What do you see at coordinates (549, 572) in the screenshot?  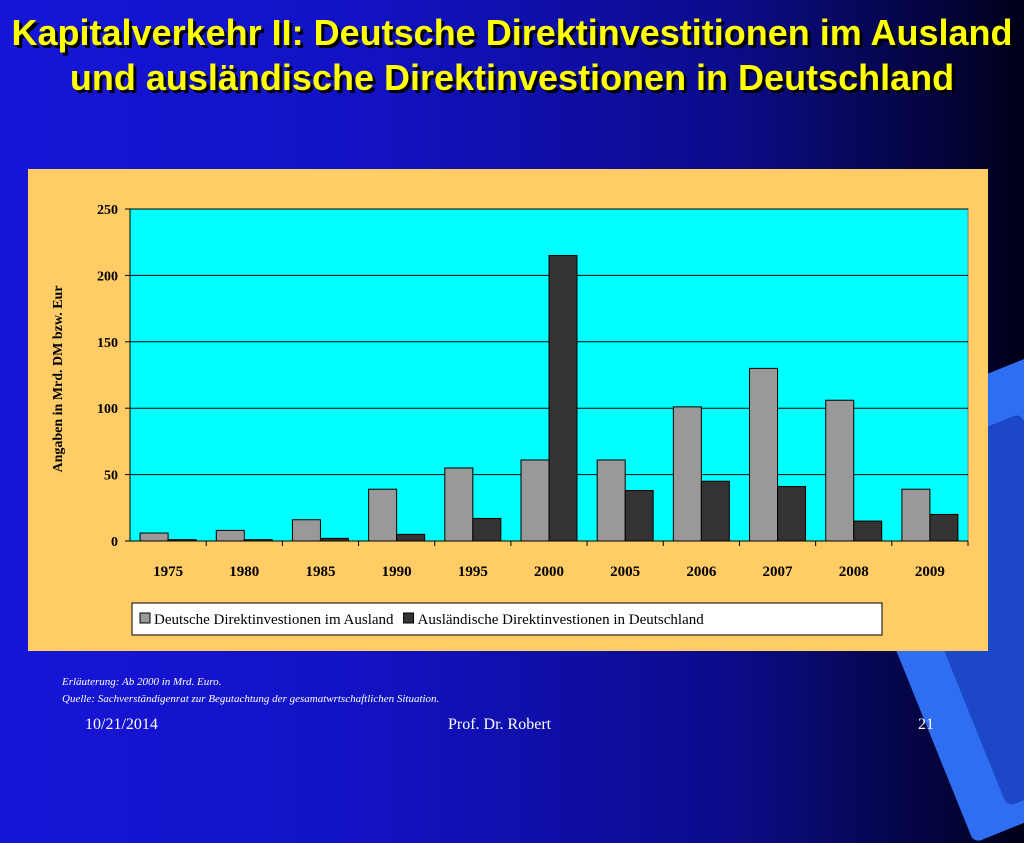 I see `x-tick-label: 2000` at bounding box center [549, 572].